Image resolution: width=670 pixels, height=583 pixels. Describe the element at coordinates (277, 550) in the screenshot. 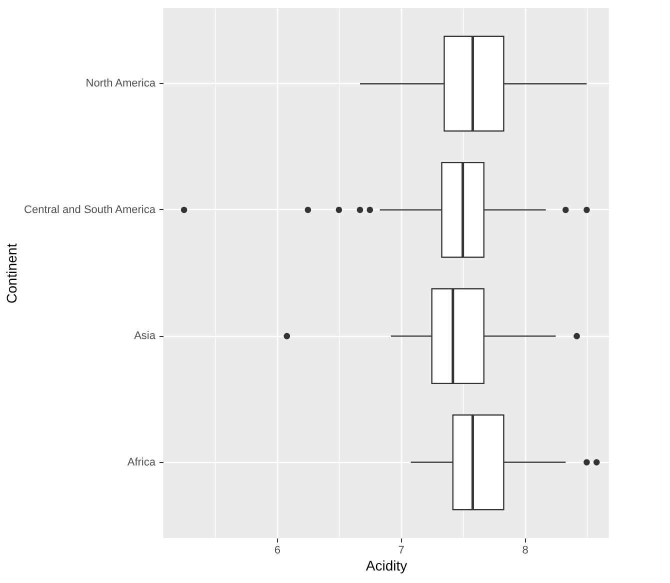

I see `x-tick-label: 6` at that location.